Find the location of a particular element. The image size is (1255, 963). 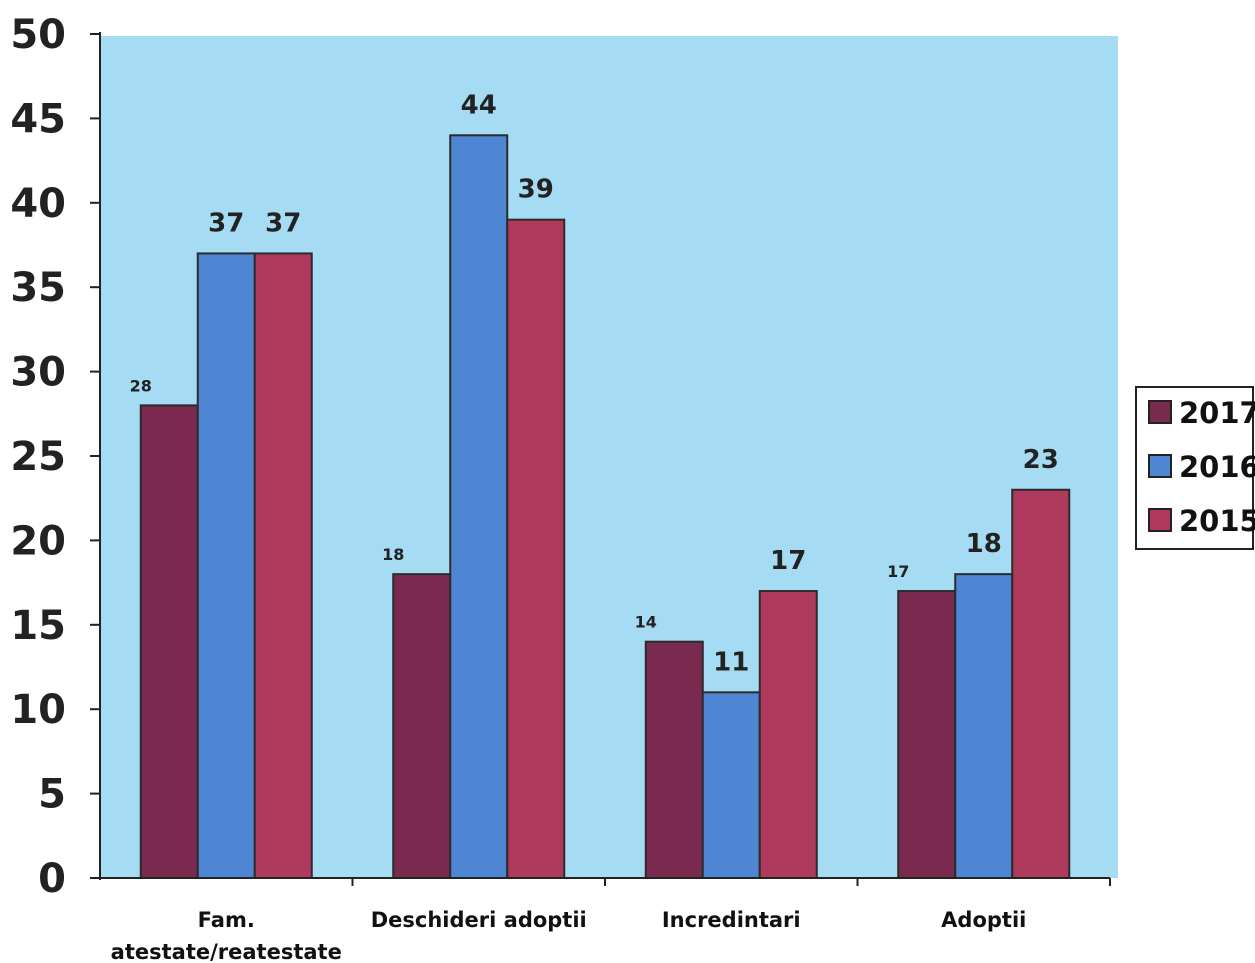

legend-swatch-2017 is located at coordinates (1160, 412).